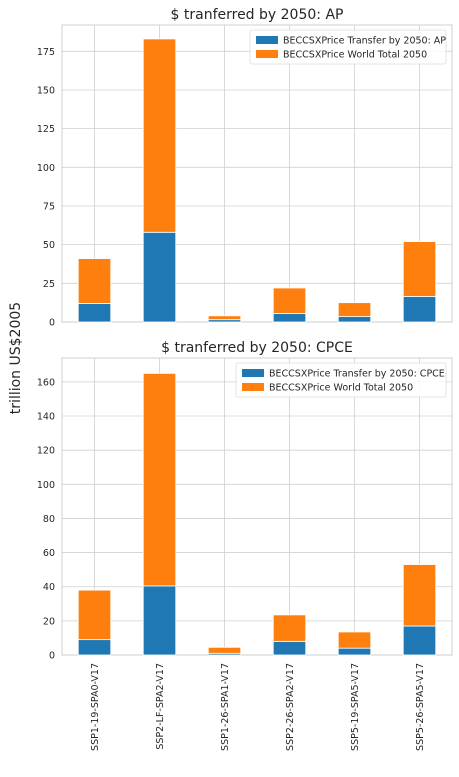 This screenshot has width=459, height=777. What do you see at coordinates (49, 206) in the screenshot?
I see `y-tick-label: 75` at bounding box center [49, 206].